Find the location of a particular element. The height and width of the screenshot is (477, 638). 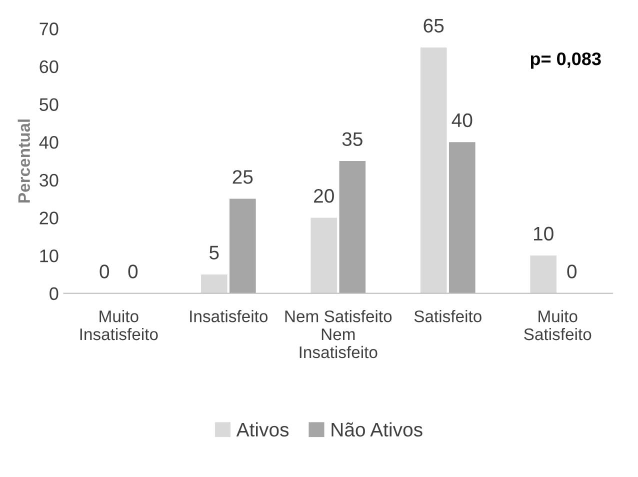

data-label: 65 is located at coordinates (434, 25).